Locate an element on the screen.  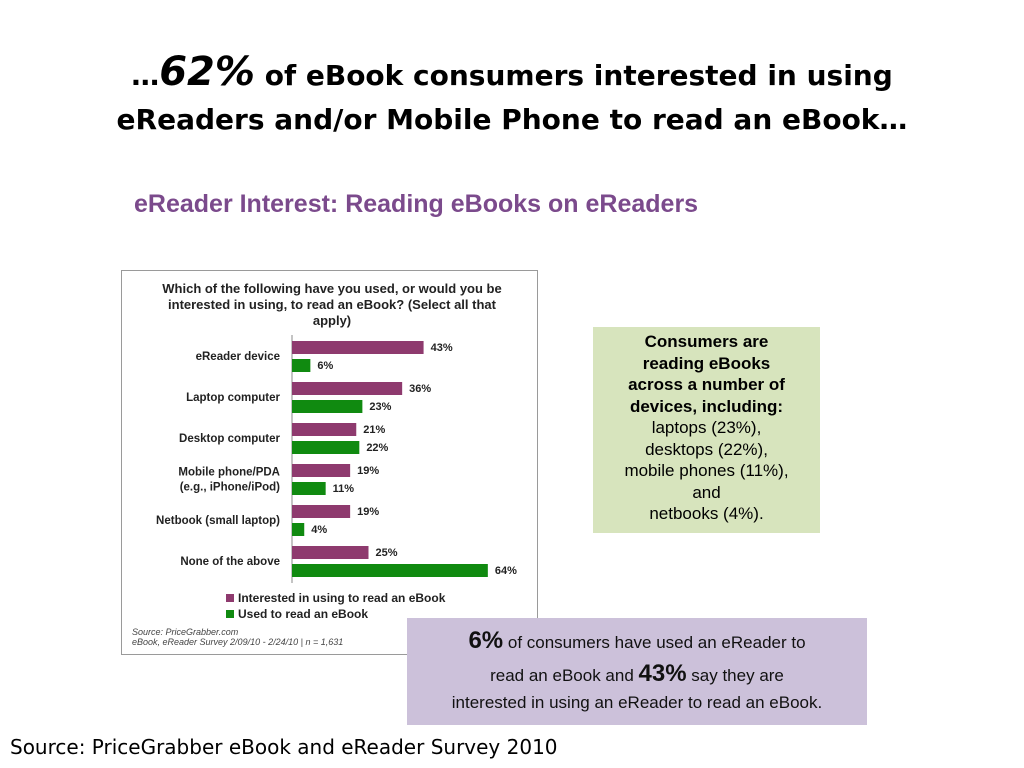
callout-lead-line-4: devices, including: is located at coordinates (706, 406).